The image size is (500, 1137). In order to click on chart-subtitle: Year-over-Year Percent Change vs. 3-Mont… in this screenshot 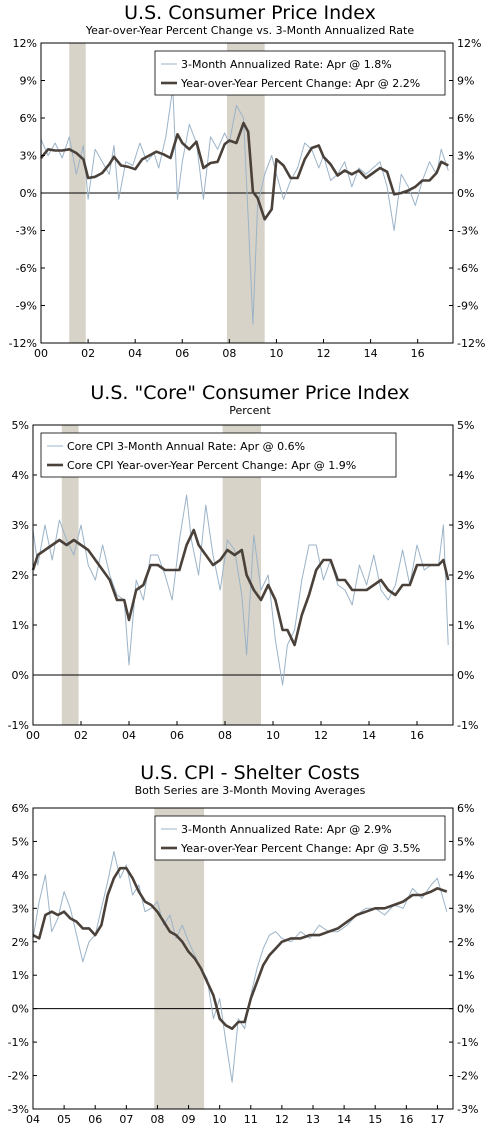, I will do `click(250, 30)`.